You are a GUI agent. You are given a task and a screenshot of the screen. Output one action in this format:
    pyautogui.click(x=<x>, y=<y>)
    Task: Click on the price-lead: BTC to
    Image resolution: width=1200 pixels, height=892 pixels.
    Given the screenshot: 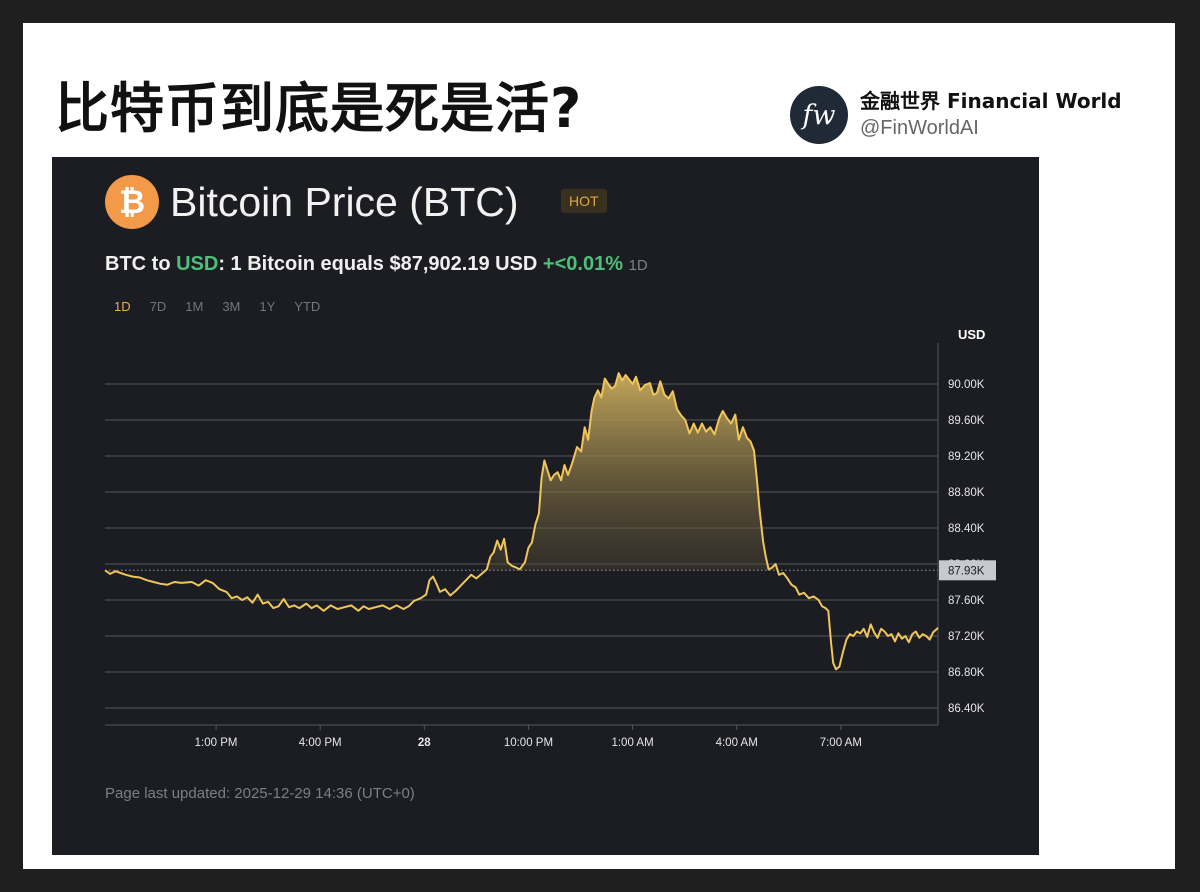 What is the action you would take?
    pyautogui.click(x=141, y=264)
    